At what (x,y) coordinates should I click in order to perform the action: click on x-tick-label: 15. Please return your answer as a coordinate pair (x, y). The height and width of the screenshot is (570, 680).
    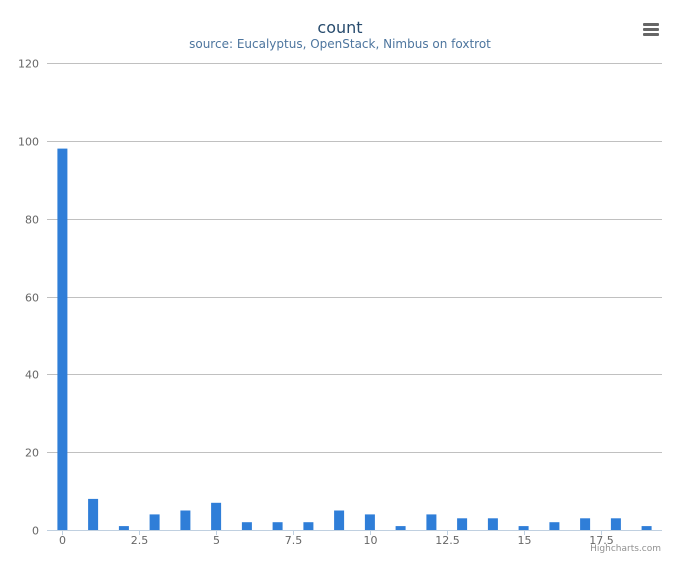
    Looking at the image, I should click on (525, 540).